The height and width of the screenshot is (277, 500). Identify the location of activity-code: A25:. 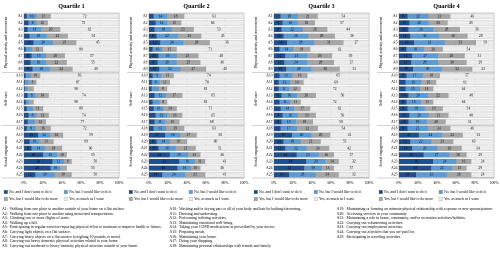
(340, 236).